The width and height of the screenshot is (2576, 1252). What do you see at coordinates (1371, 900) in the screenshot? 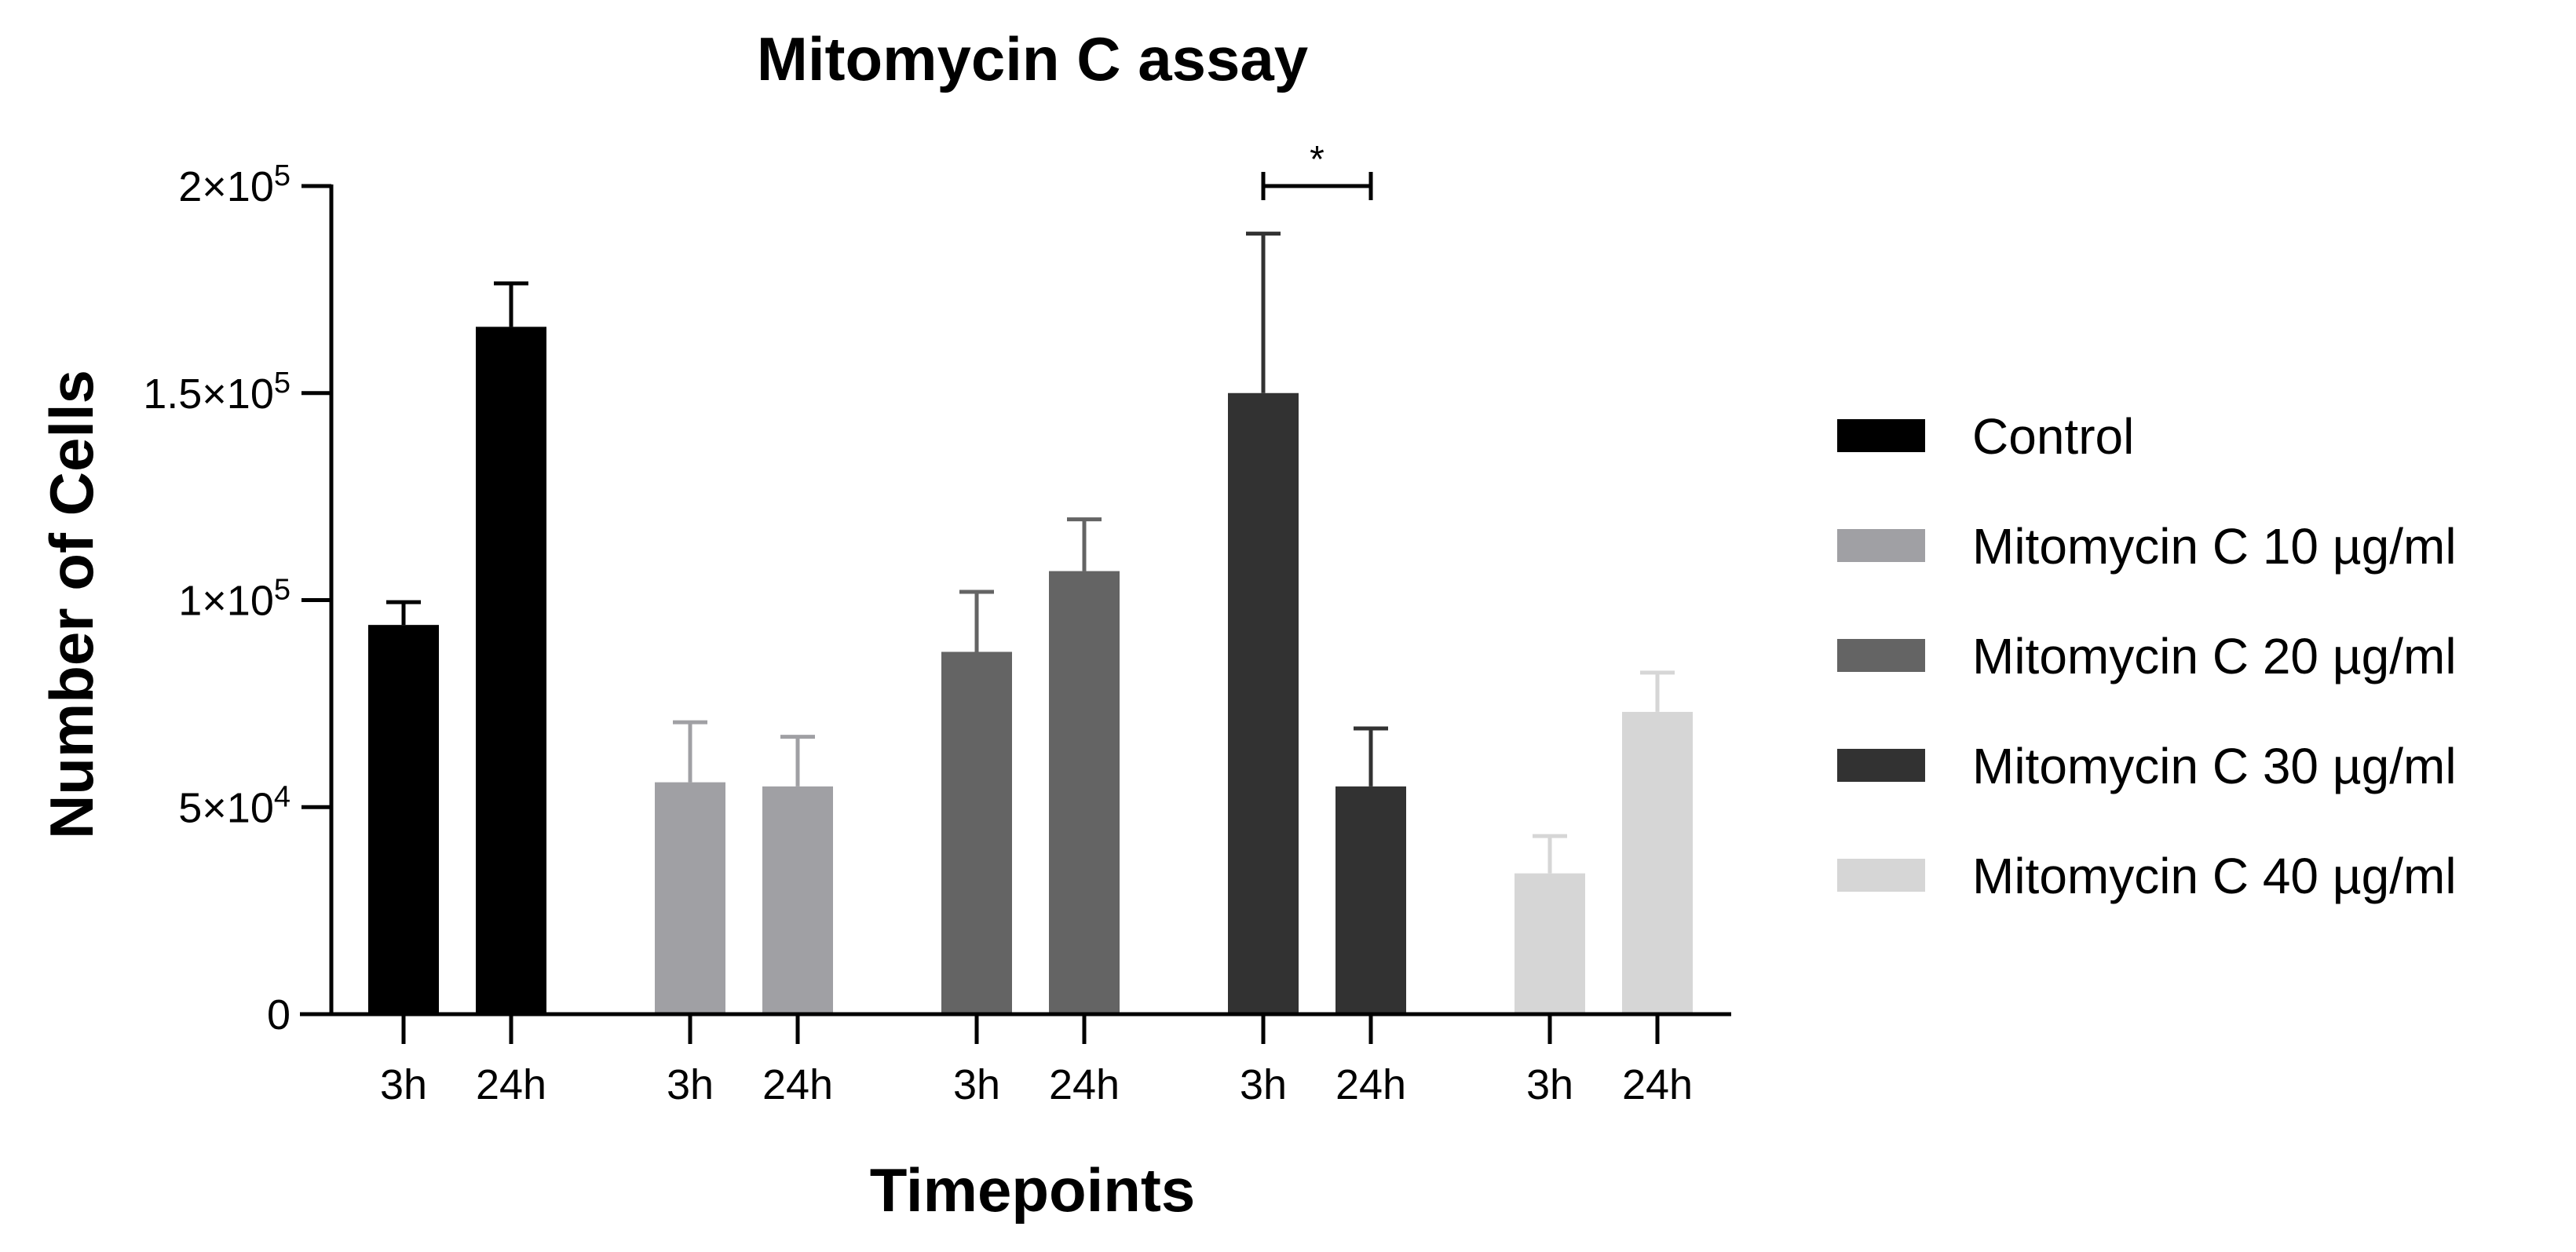
I see `bar-4-24h` at bounding box center [1371, 900].